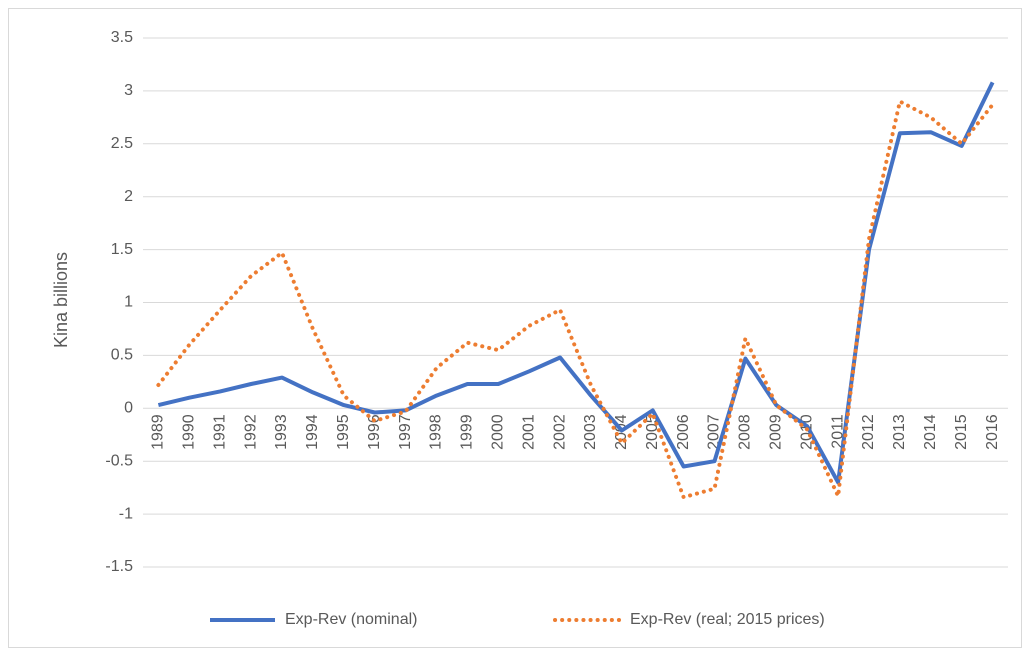 The width and height of the screenshot is (1024, 650). I want to click on x-tick-label: 2007, so click(714, 432).